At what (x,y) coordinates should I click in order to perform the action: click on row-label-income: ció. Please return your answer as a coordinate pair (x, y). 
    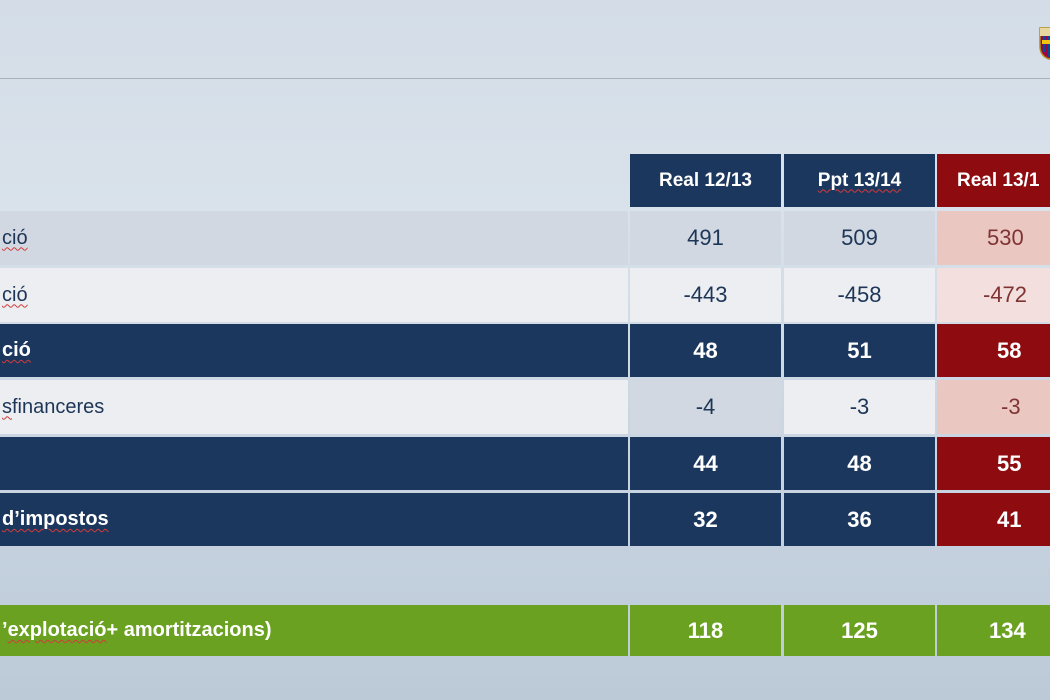
    Looking at the image, I should click on (314, 238).